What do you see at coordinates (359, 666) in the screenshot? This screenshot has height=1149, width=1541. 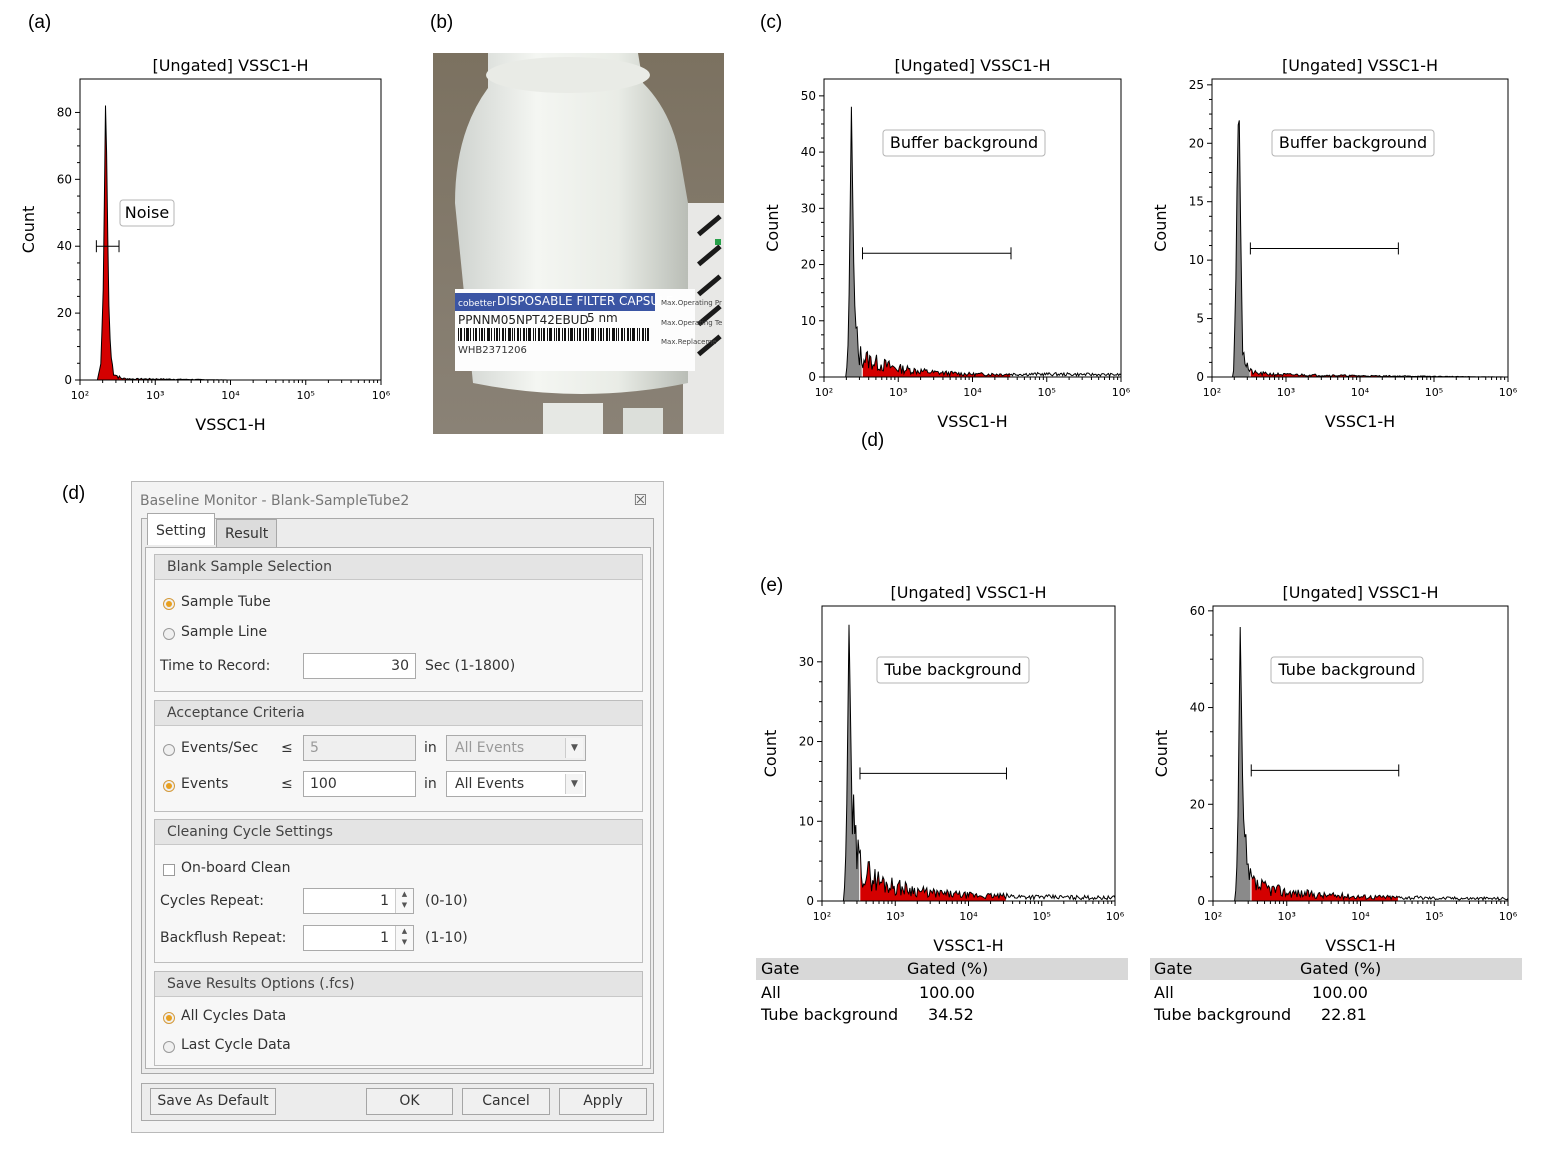 I see `time-to-record-input: 30` at bounding box center [359, 666].